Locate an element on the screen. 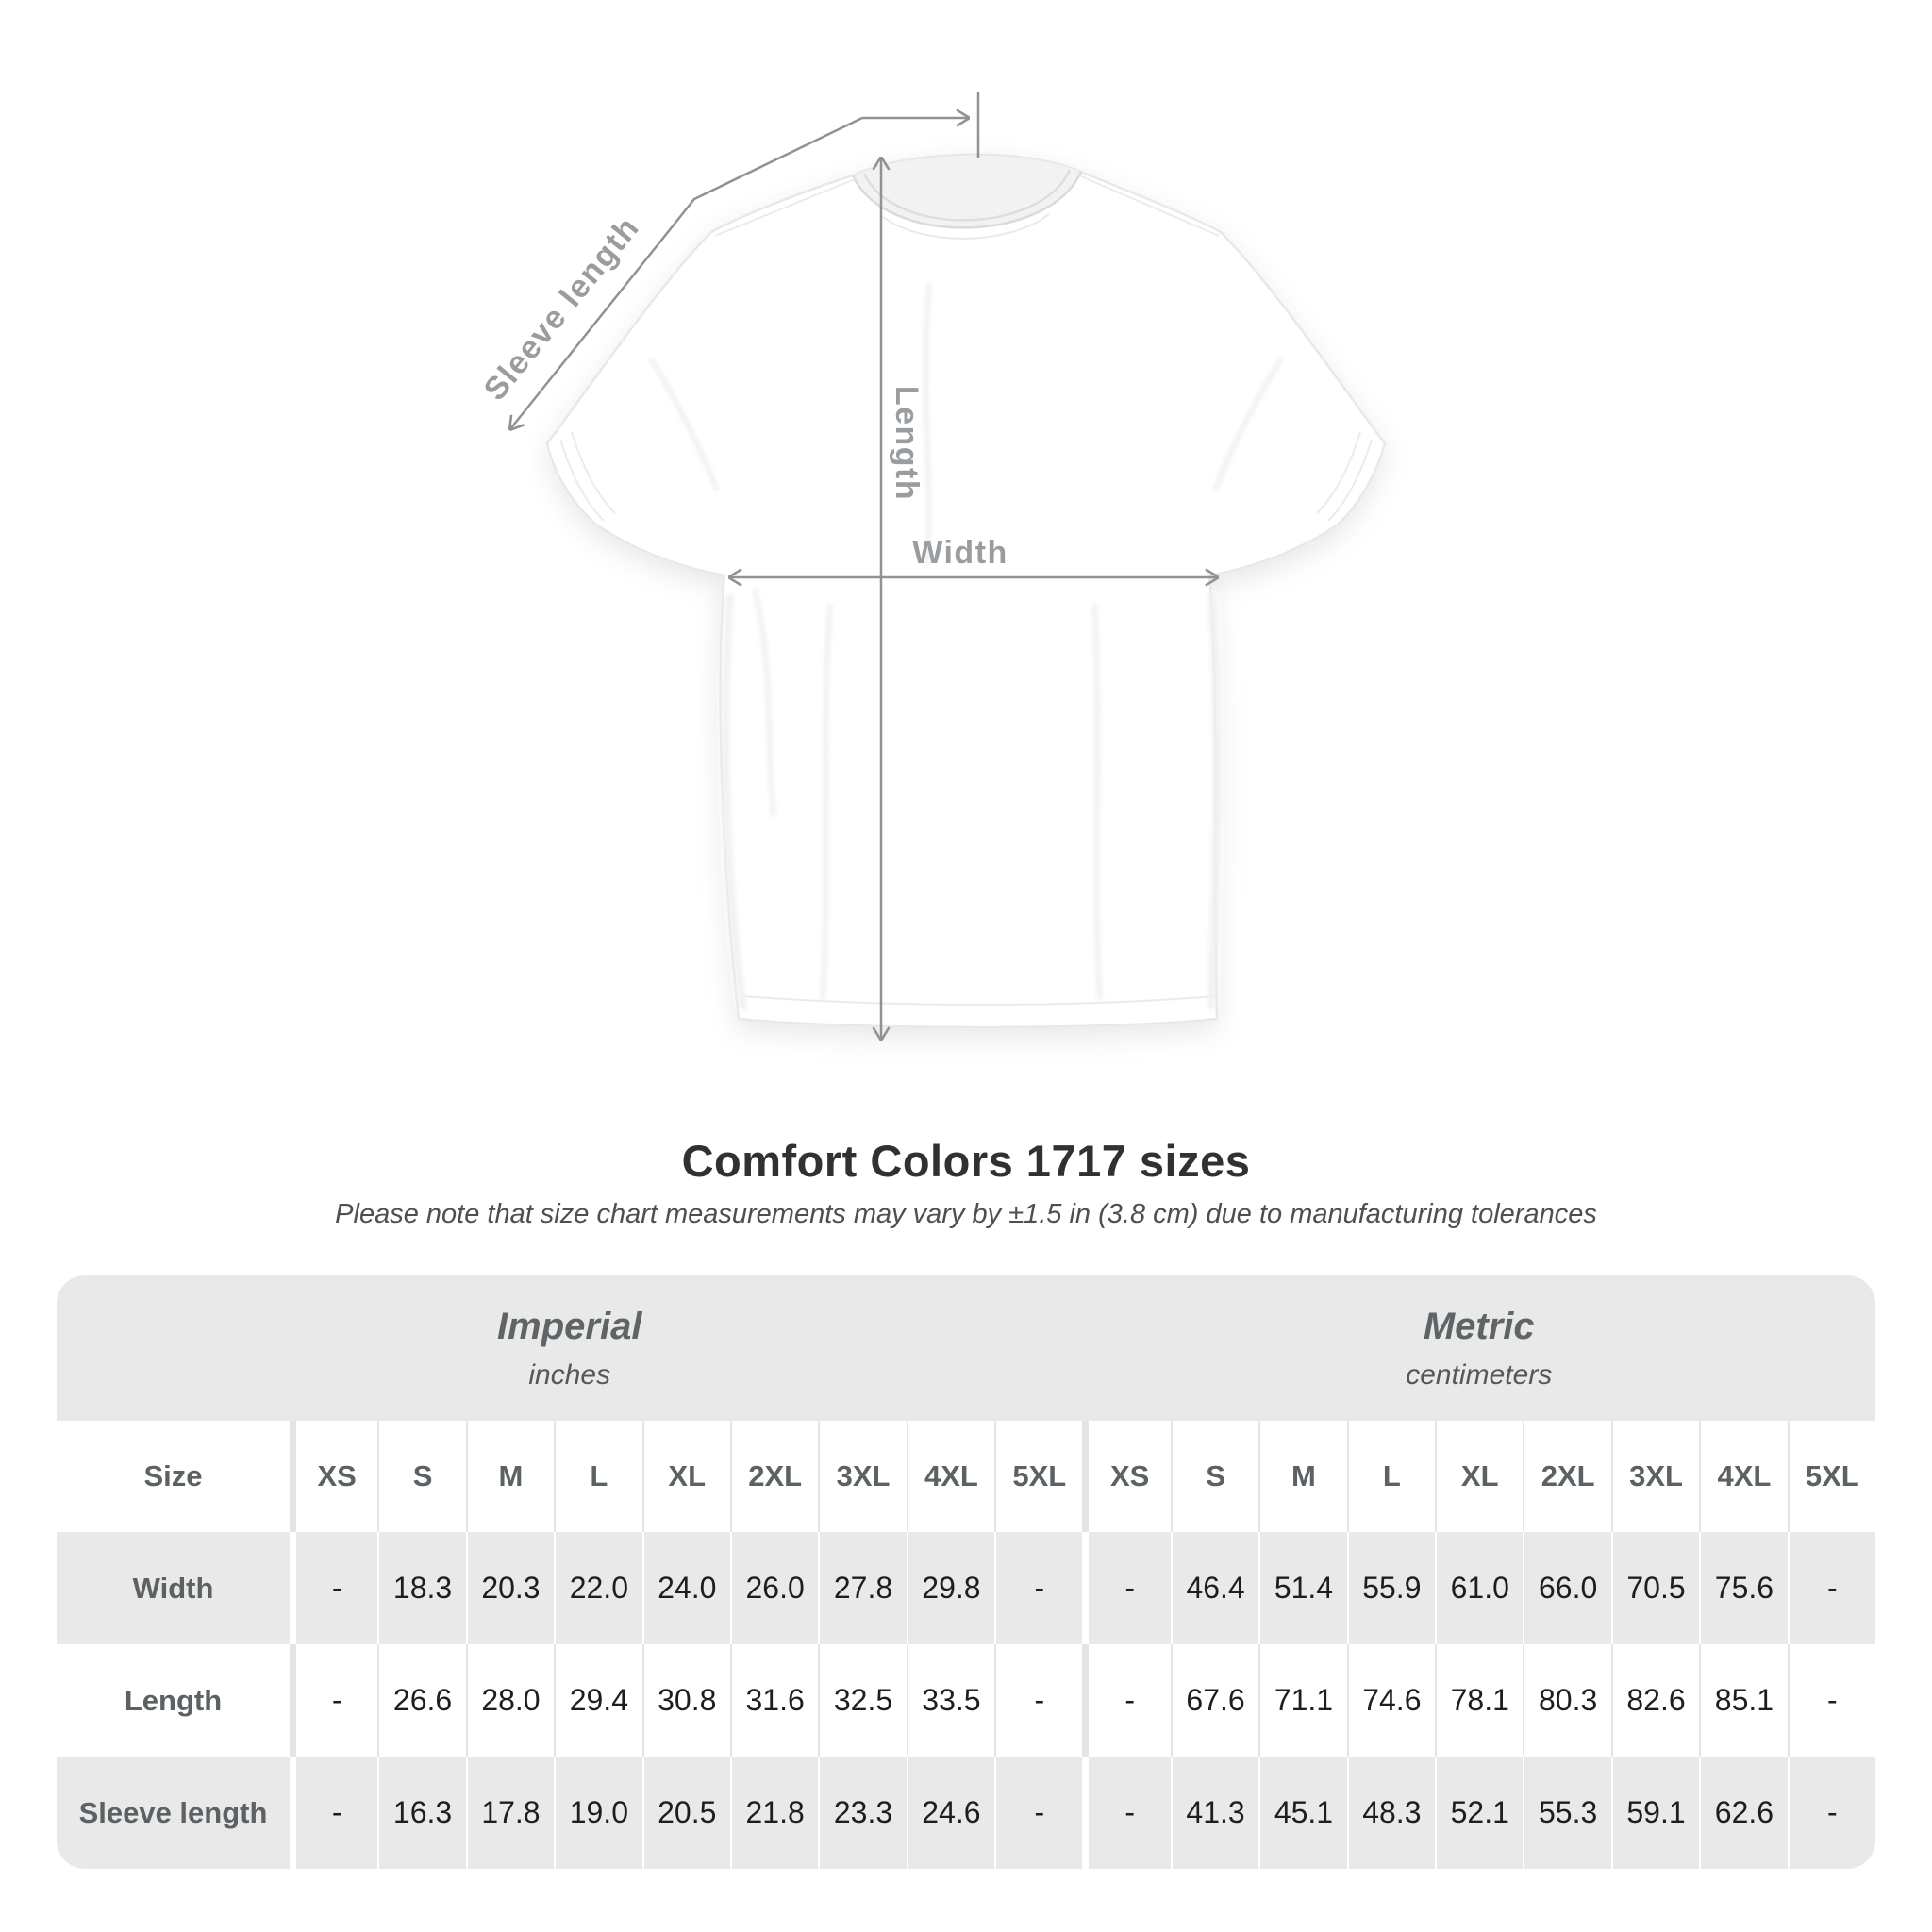 Image resolution: width=1932 pixels, height=1932 pixels. sleeve-imperial-4xl: 24.6 is located at coordinates (950, 1813).